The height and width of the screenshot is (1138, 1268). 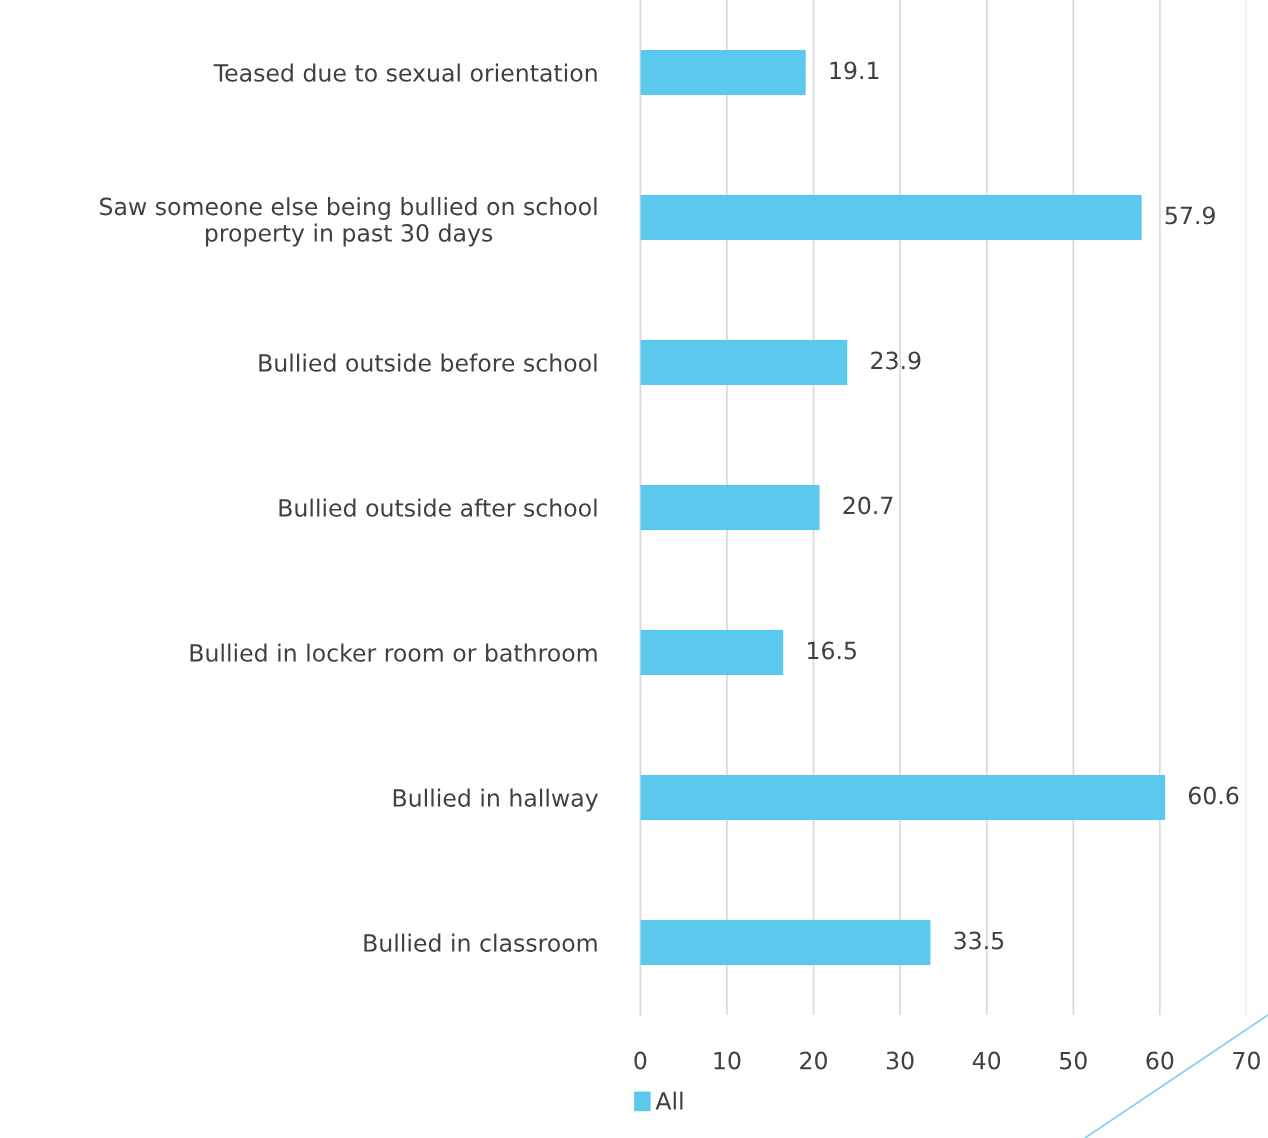 What do you see at coordinates (854, 70) in the screenshot?
I see `data-label: 19.1` at bounding box center [854, 70].